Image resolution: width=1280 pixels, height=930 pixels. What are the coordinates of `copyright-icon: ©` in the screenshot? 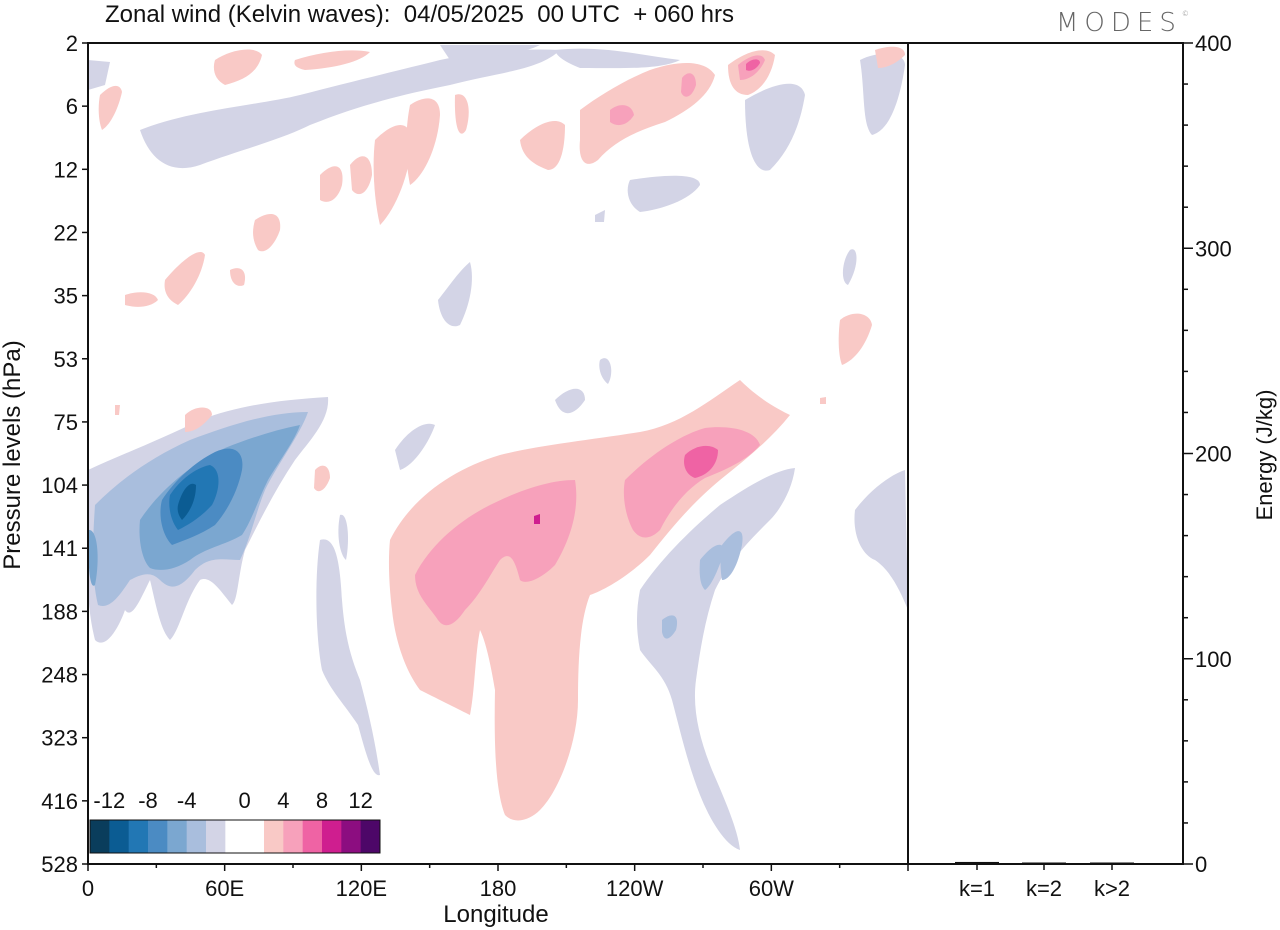 It's located at (1185, 14).